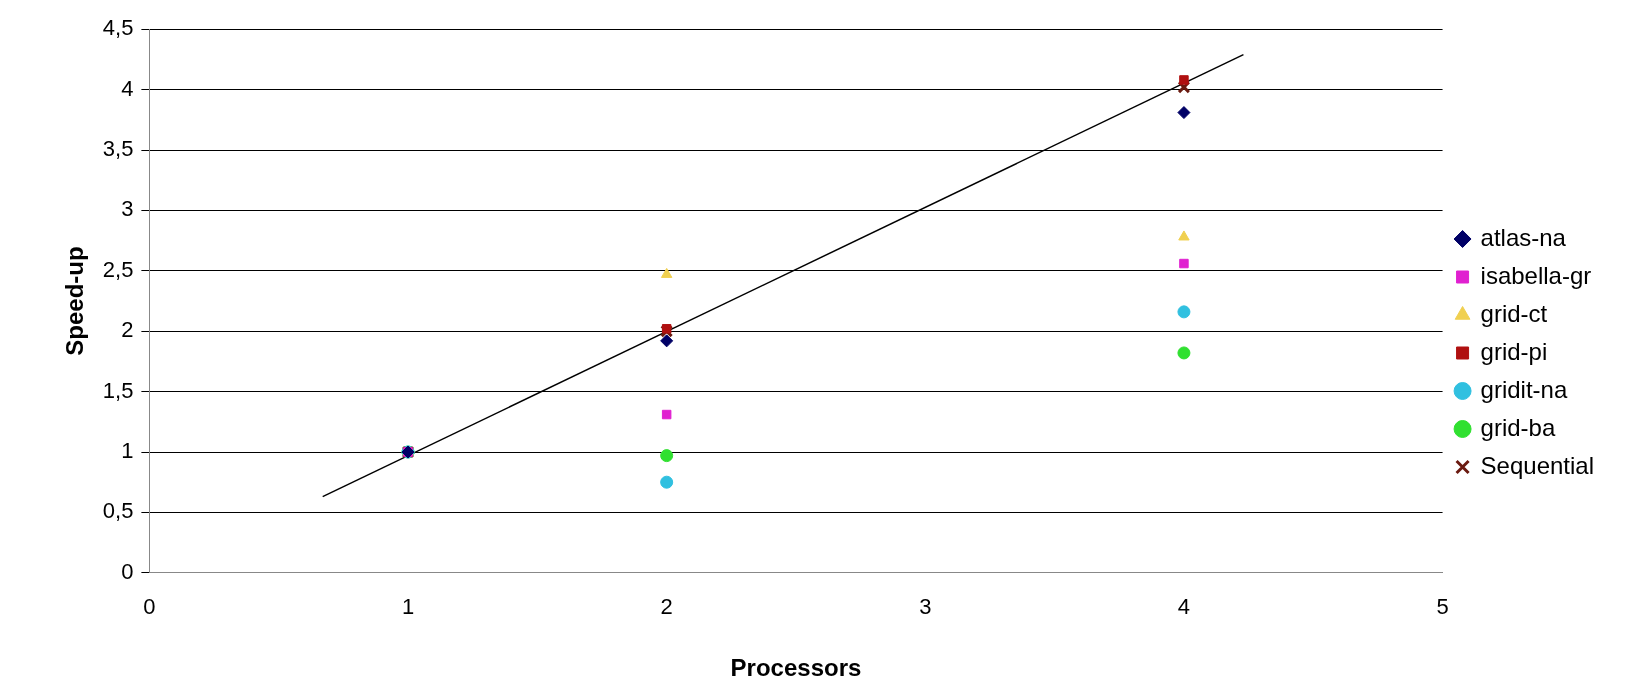  I want to click on y-tick-label: 3,5, so click(118, 149).